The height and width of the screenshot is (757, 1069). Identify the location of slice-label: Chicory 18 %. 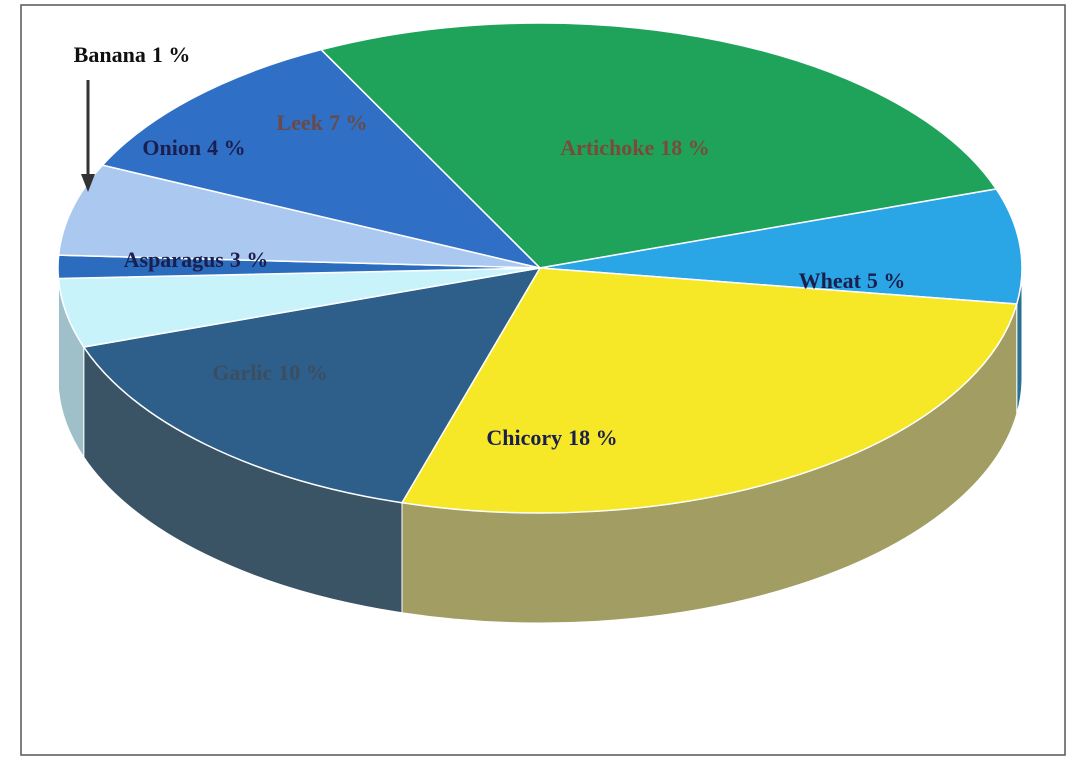
(551, 437).